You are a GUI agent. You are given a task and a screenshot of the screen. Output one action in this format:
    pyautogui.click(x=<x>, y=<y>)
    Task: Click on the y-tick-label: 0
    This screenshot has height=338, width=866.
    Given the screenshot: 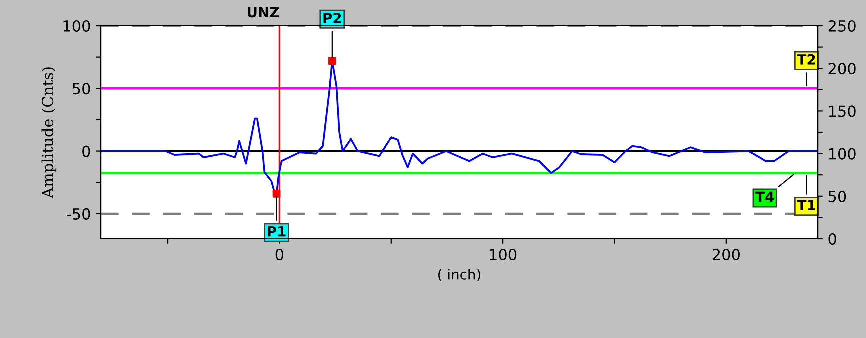 What is the action you would take?
    pyautogui.click(x=86, y=152)
    